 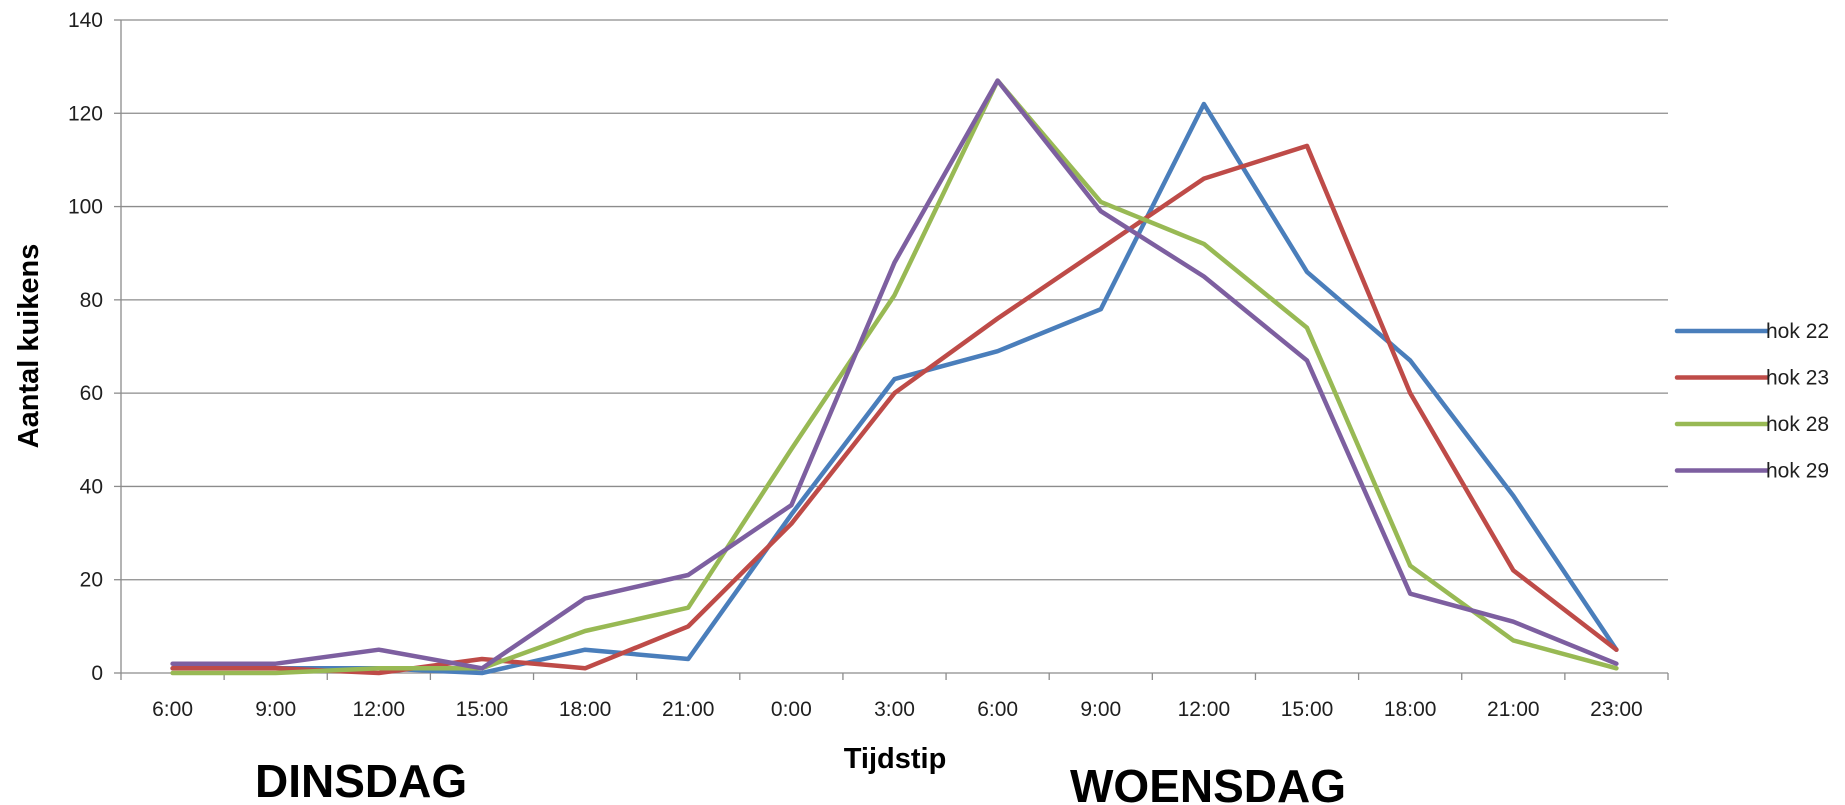 I want to click on legend-label-hok-23: hok 23, so click(x=1797, y=378).